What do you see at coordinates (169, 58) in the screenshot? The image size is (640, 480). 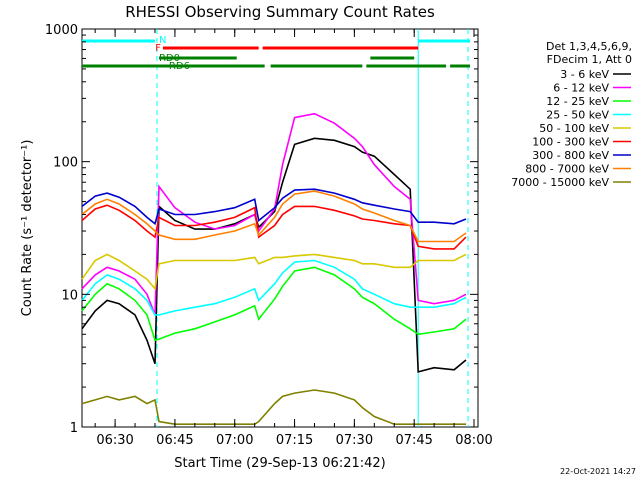 I see `flag-label-RD0: RD0` at bounding box center [169, 58].